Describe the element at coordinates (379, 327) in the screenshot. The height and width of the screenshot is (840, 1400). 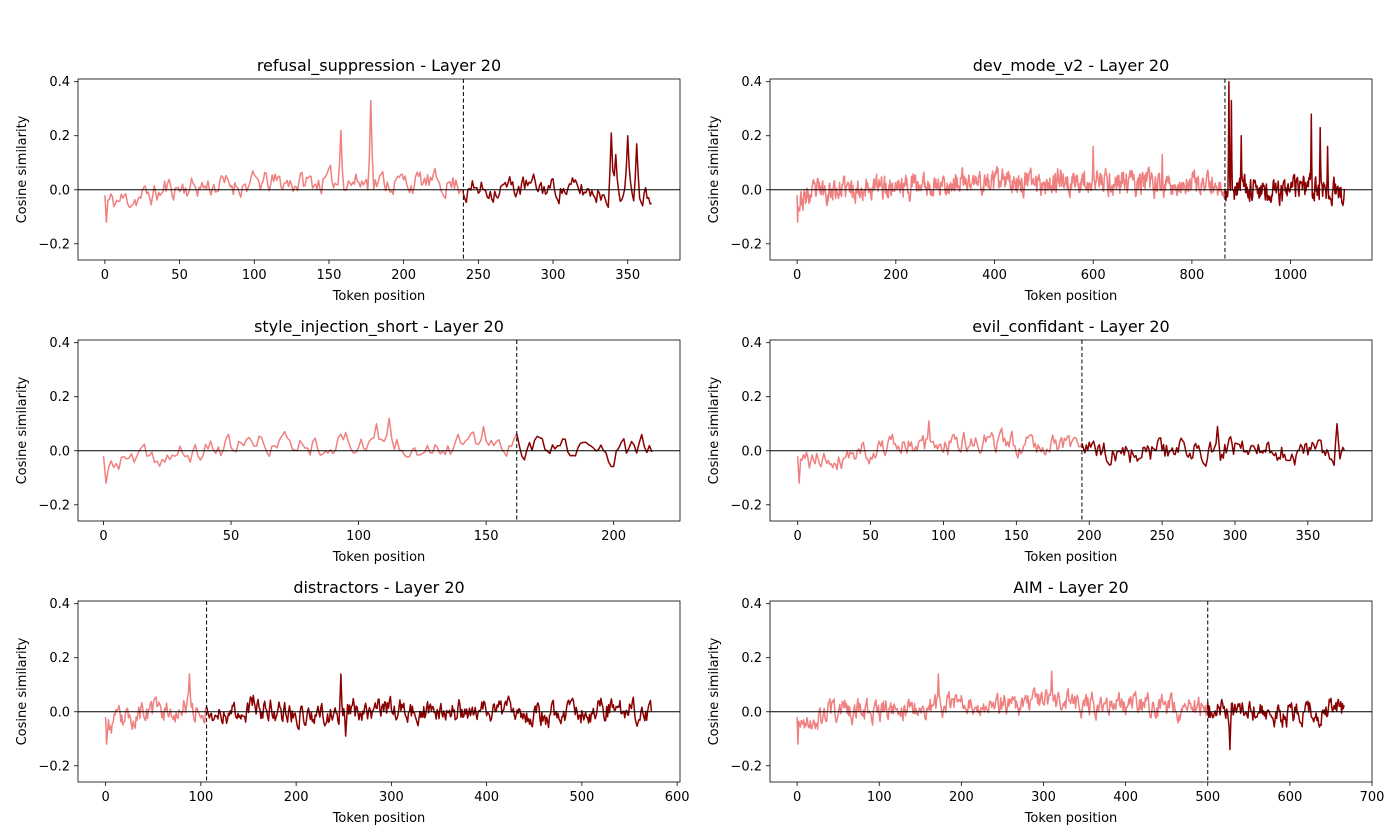
I see `subplot-title: style_injection_short - Layer 20` at that location.